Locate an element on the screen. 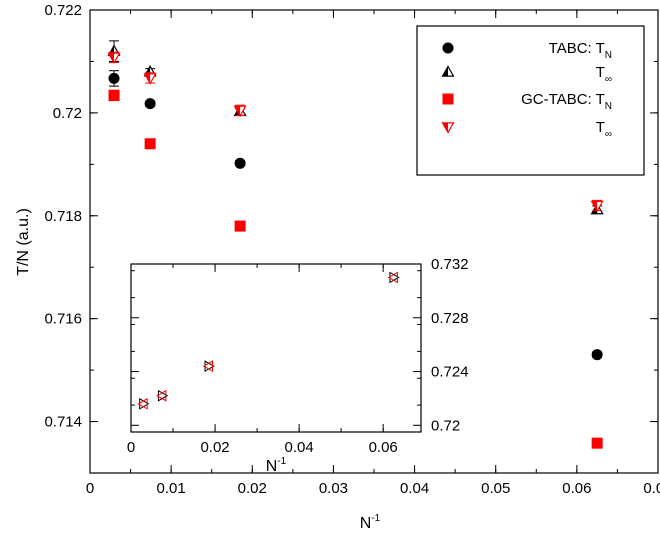 Image resolution: width=660 pixels, height=539 pixels. legend-box is located at coordinates (530, 100).